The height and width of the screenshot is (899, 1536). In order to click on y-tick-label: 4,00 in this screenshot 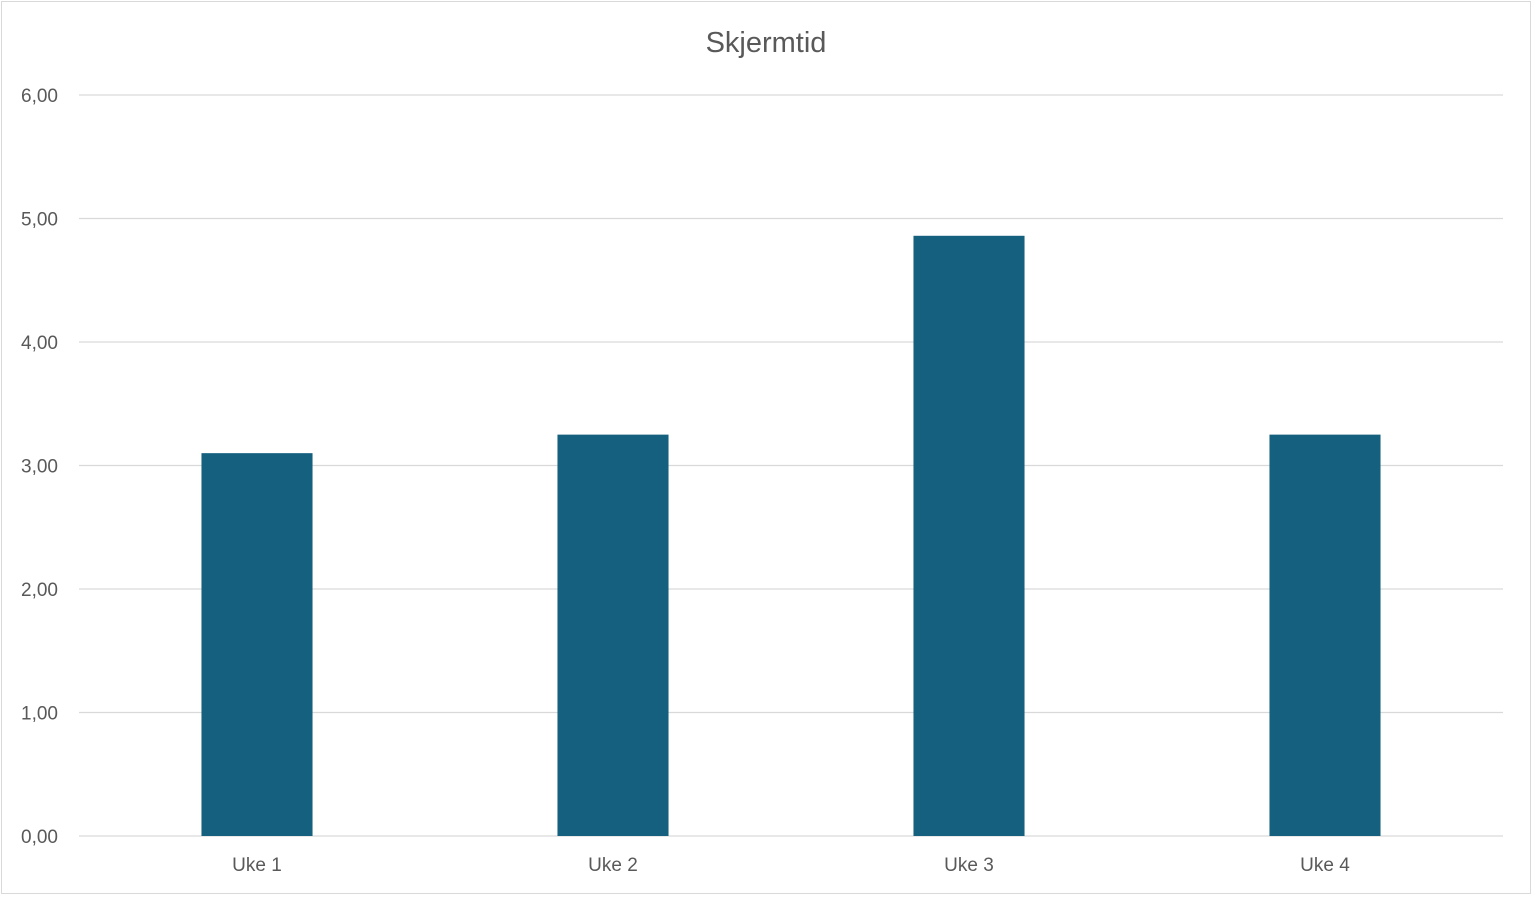, I will do `click(39, 343)`.